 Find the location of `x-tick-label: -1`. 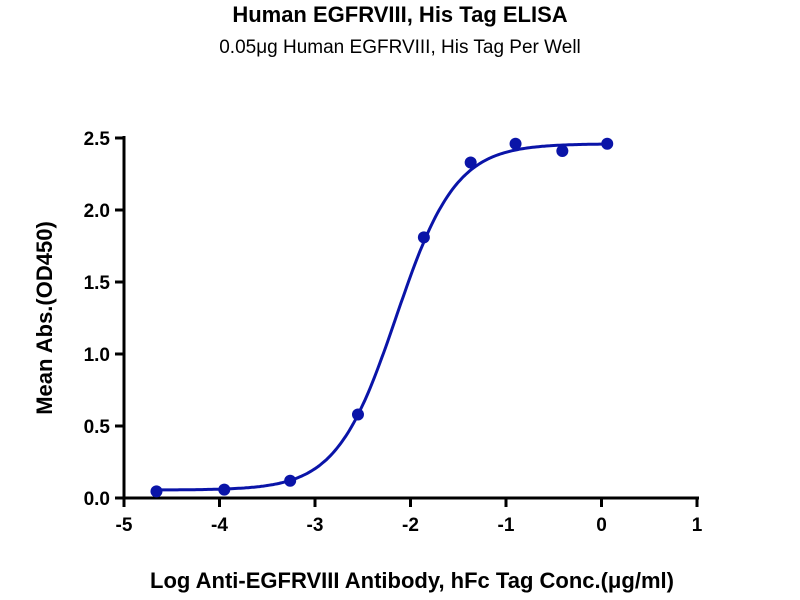

x-tick-label: -1 is located at coordinates (506, 525).